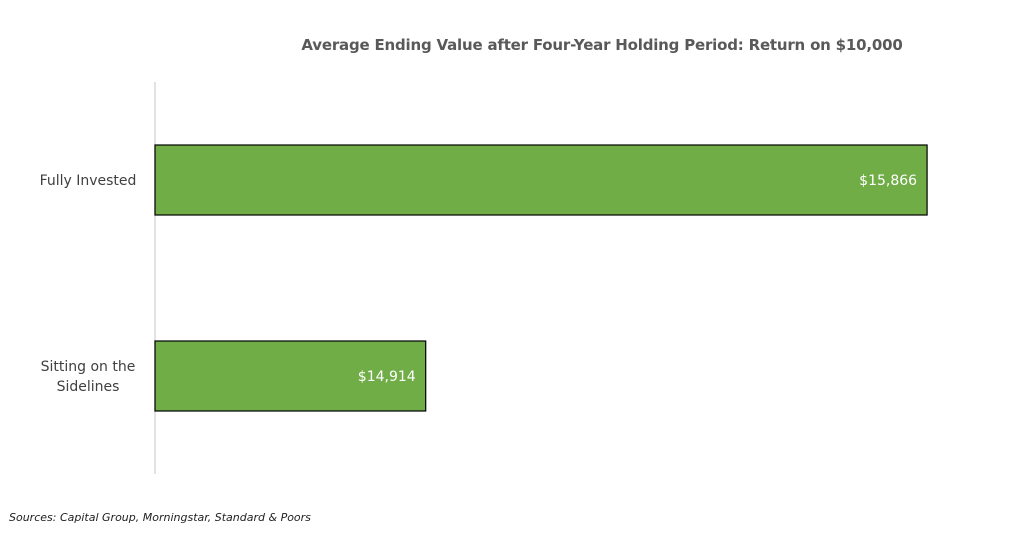 The image size is (1024, 538). I want to click on value-label-0: $15,866, so click(888, 181).